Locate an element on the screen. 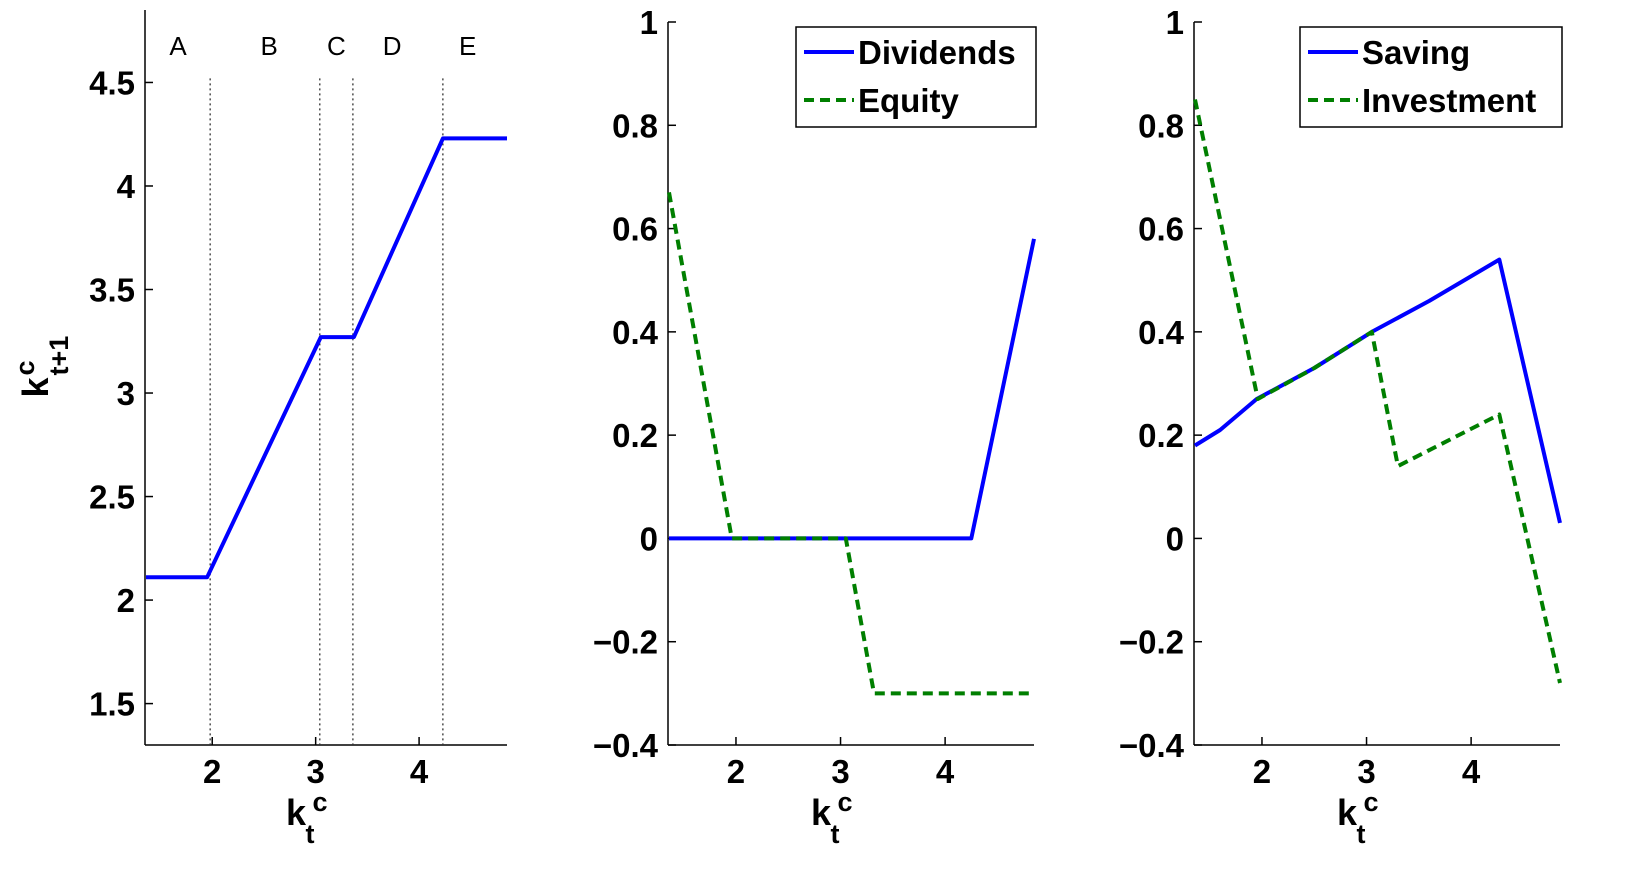 This screenshot has width=1652, height=888. region-label-c: C is located at coordinates (336, 46).